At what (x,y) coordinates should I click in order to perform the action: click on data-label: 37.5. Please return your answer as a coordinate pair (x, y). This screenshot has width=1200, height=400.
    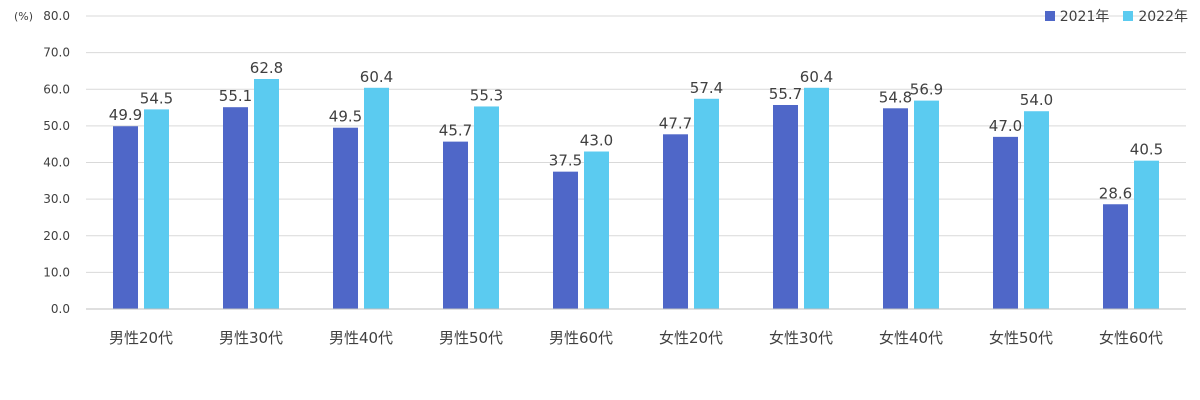
    Looking at the image, I should click on (565, 161).